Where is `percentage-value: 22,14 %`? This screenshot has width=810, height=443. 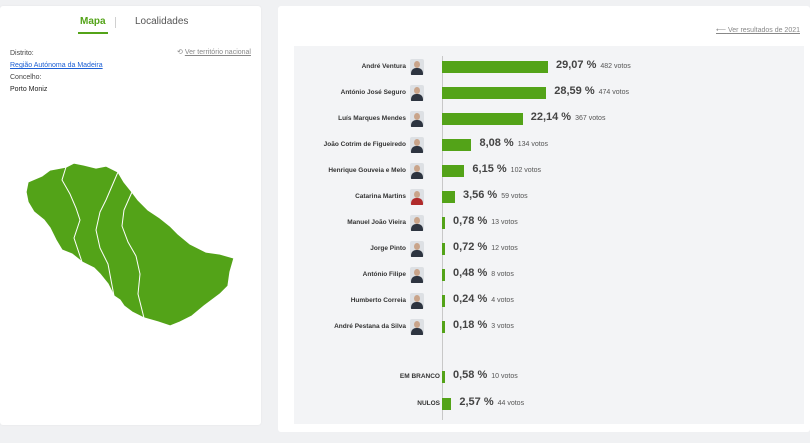
percentage-value: 22,14 % is located at coordinates (551, 117).